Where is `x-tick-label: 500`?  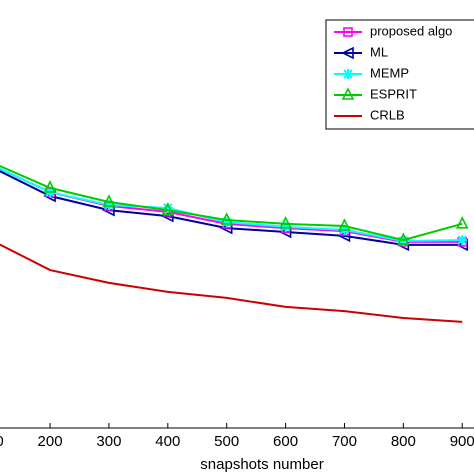 x-tick-label: 500 is located at coordinates (226, 441).